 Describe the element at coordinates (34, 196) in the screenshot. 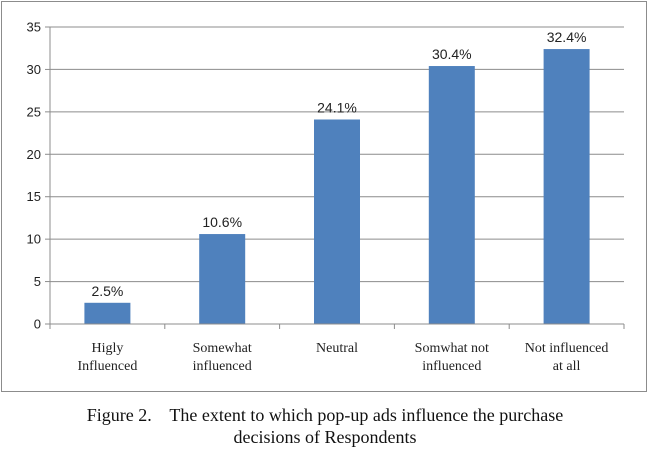

I see `y-tick-label: 15` at that location.